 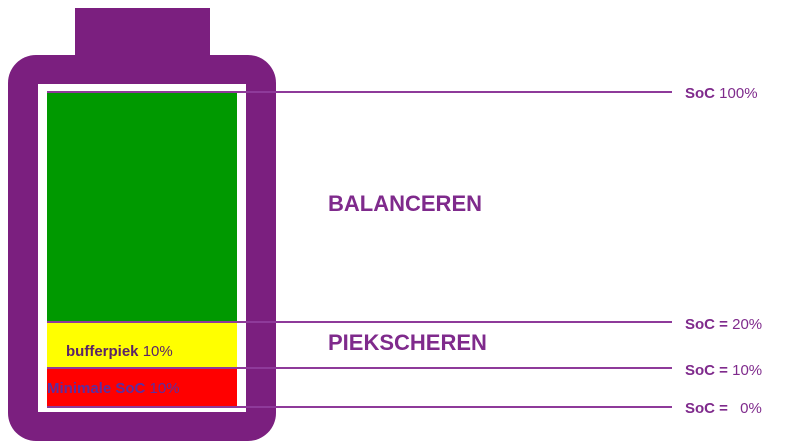 What do you see at coordinates (96, 388) in the screenshot?
I see `segment-name: Minimale SoC` at bounding box center [96, 388].